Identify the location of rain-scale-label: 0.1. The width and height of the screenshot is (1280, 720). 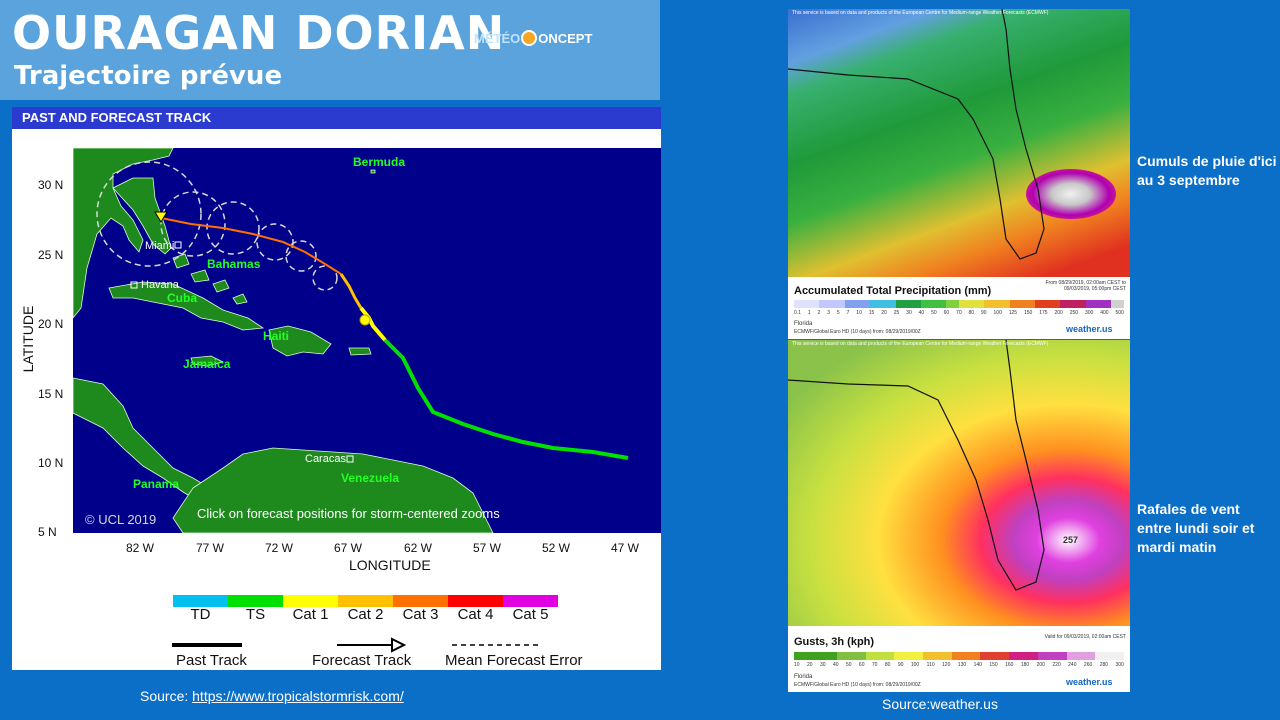
(797, 313).